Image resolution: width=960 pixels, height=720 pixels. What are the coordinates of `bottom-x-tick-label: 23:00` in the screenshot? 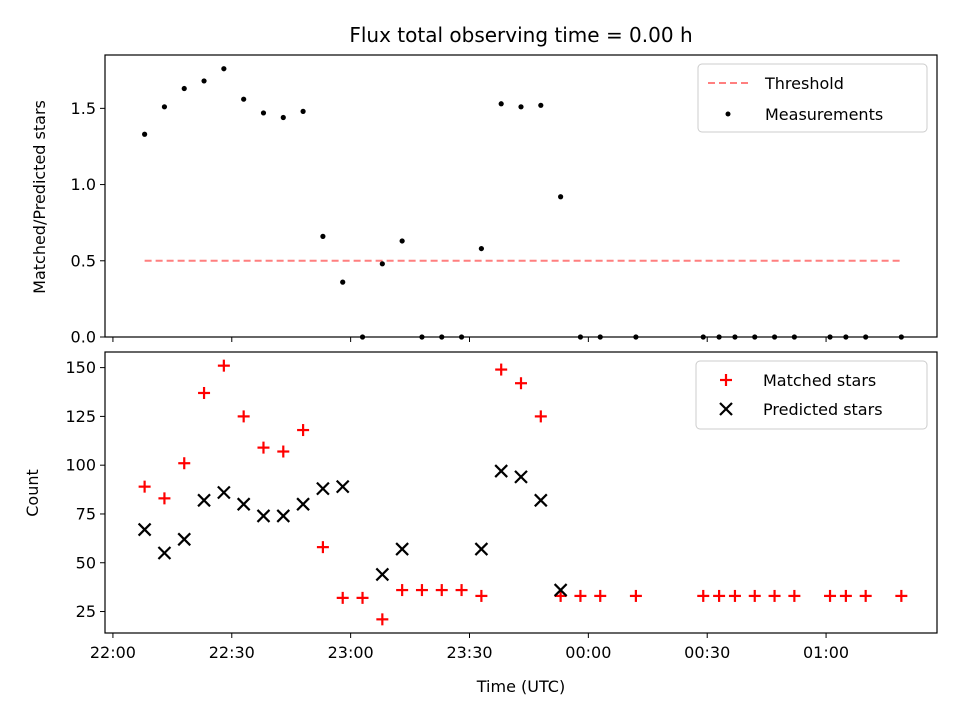 It's located at (351, 652).